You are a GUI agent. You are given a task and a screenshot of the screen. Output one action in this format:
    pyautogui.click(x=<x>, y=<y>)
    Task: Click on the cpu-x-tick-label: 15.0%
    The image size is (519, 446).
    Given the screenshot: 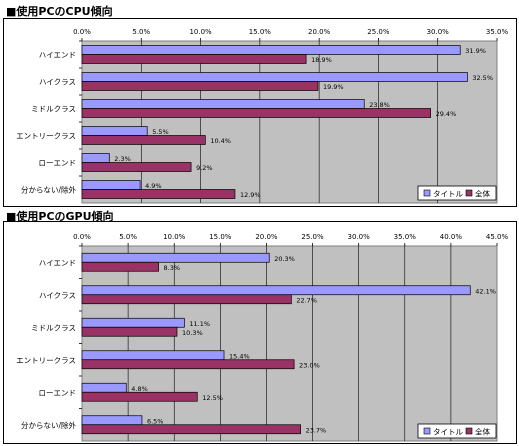 What is the action you would take?
    pyautogui.click(x=260, y=32)
    